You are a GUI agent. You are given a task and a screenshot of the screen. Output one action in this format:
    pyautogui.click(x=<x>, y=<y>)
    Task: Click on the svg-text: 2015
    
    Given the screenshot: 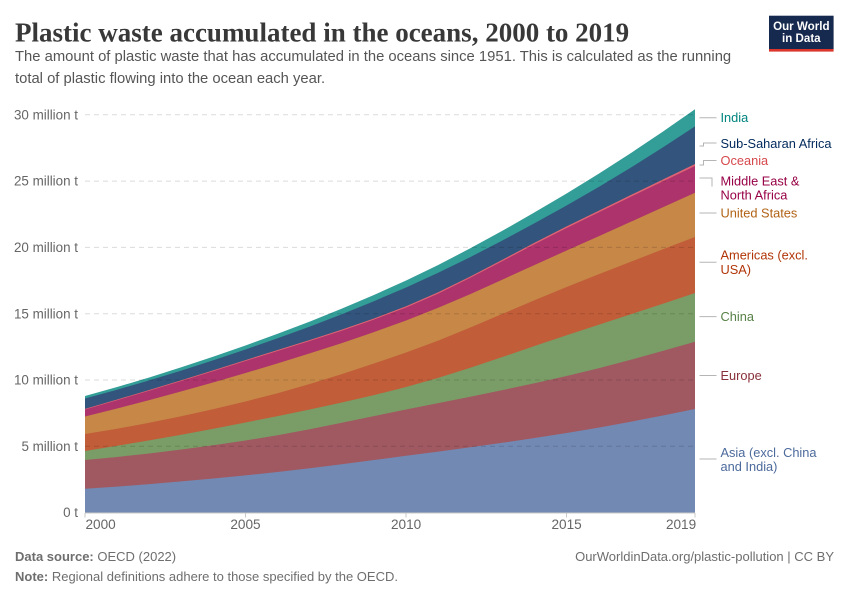 What is the action you would take?
    pyautogui.click(x=566, y=524)
    